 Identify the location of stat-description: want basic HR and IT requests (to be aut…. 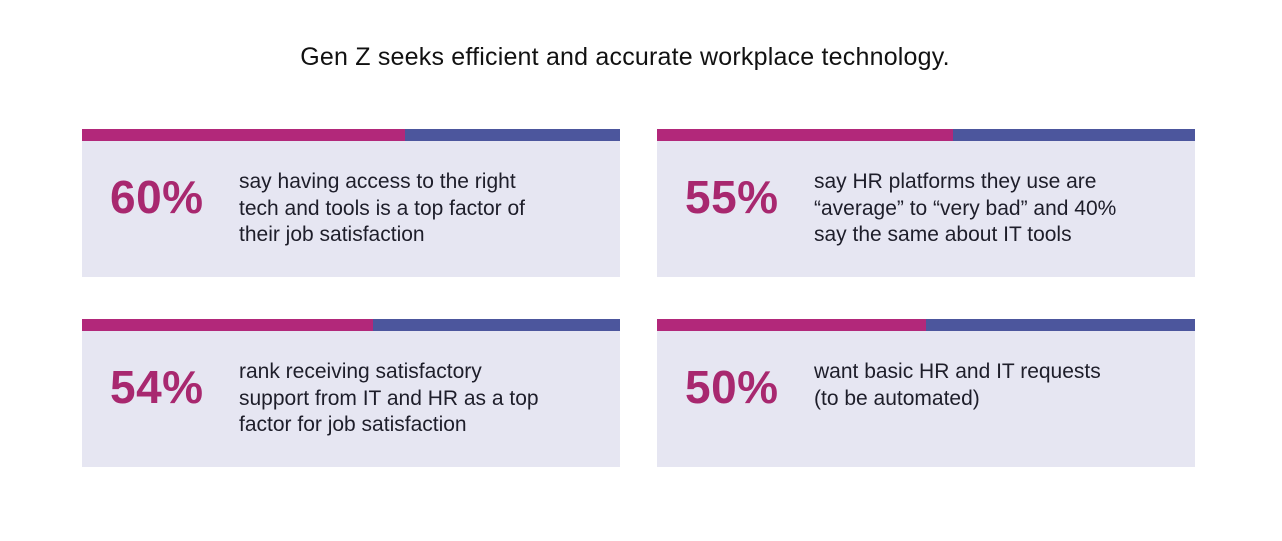
(994, 385).